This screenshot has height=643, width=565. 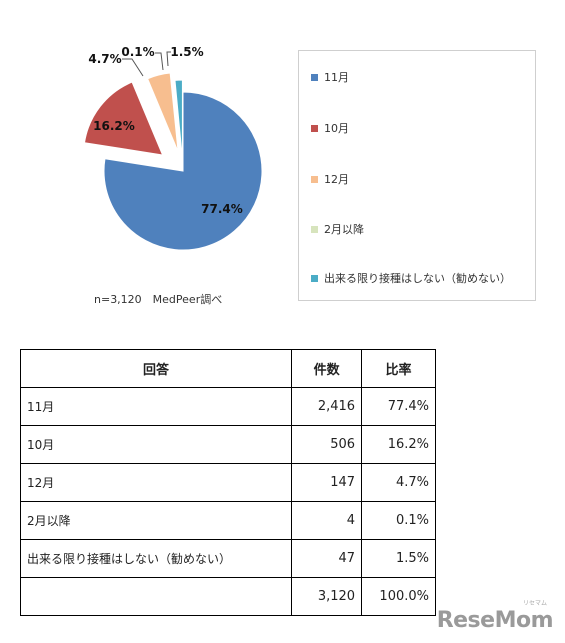 What do you see at coordinates (162, 112) in the screenshot?
I see `pie-slice-dec` at bounding box center [162, 112].